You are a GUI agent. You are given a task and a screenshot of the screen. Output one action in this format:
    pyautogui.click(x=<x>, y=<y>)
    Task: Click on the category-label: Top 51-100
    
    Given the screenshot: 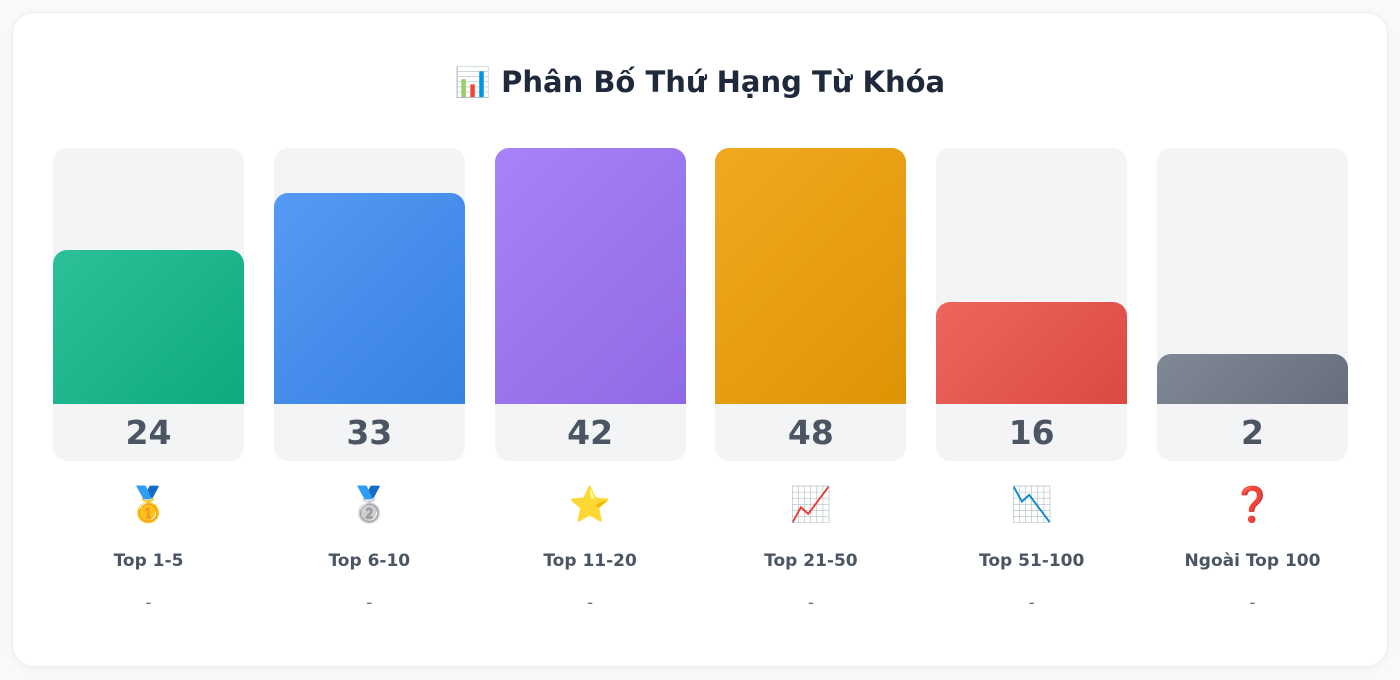 What is the action you would take?
    pyautogui.click(x=1032, y=561)
    